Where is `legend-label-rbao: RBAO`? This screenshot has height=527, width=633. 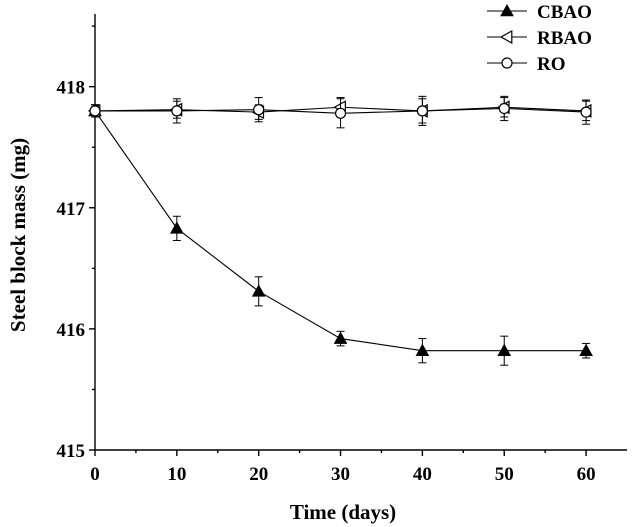 legend-label-rbao: RBAO is located at coordinates (564, 38).